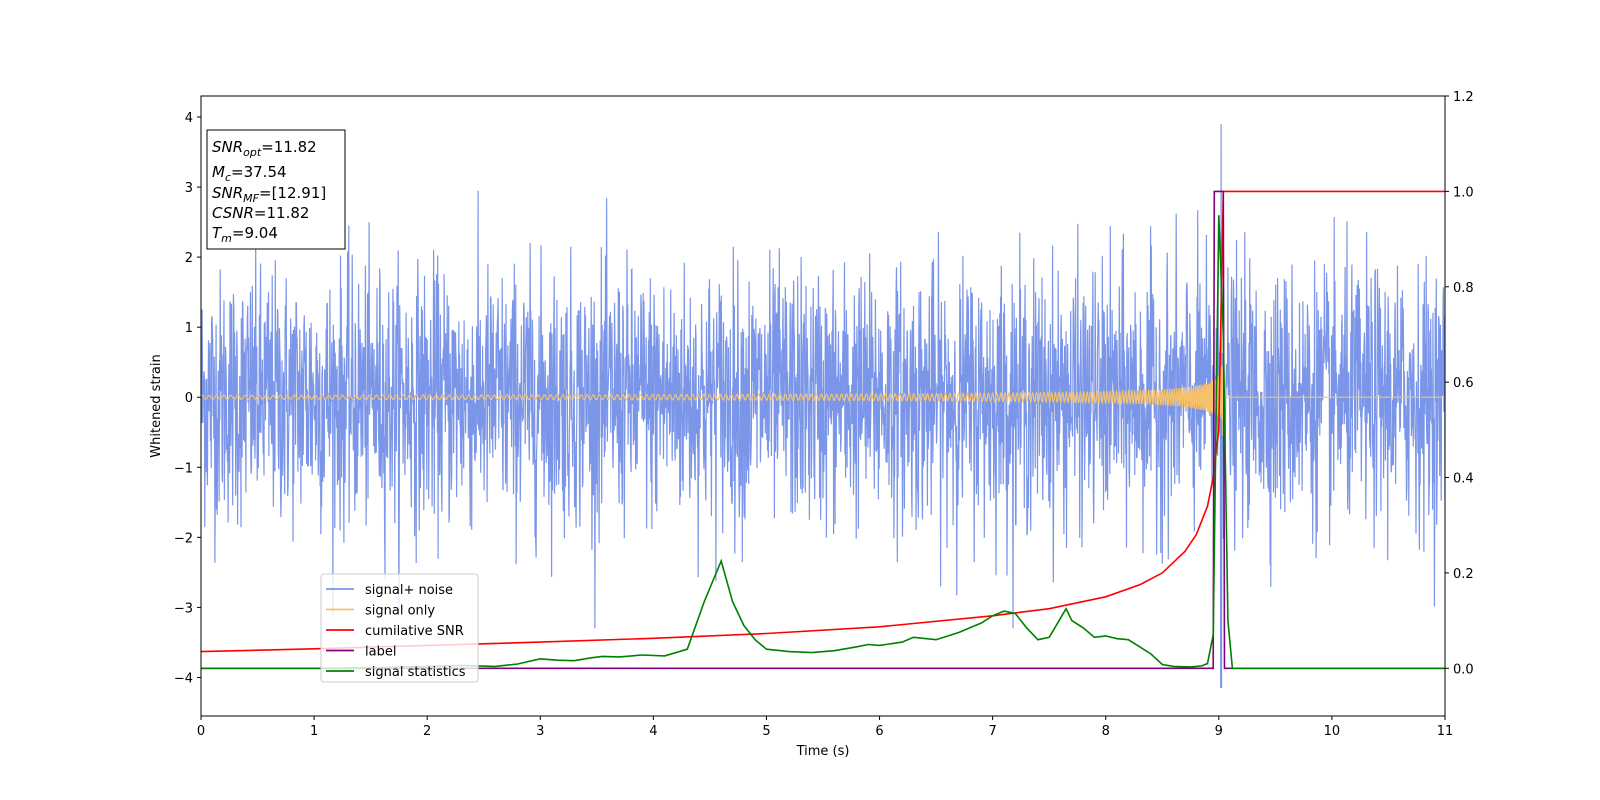 The width and height of the screenshot is (1600, 800). Describe the element at coordinates (156, 405) in the screenshot. I see `y-axis-label: Whitened strain` at that location.